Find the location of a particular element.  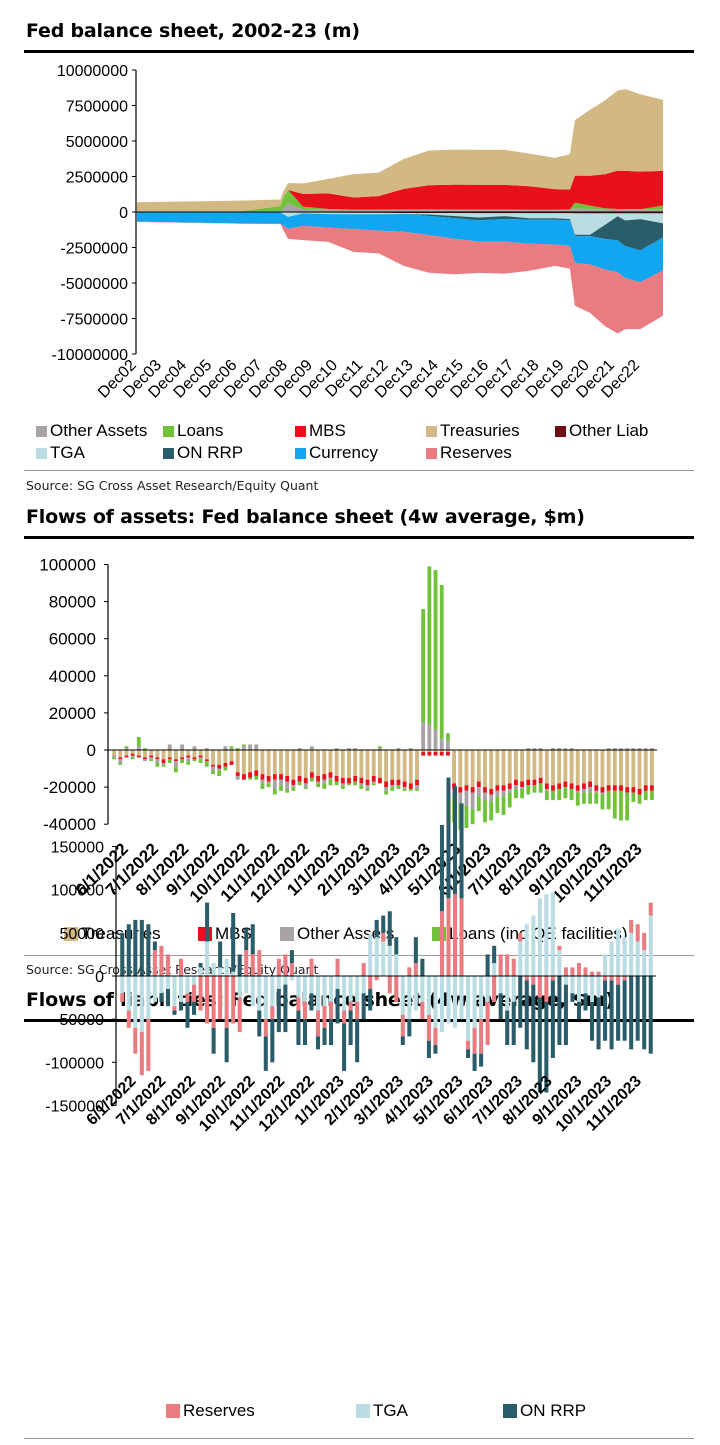

legend-currency: Currency is located at coordinates (336, 453).